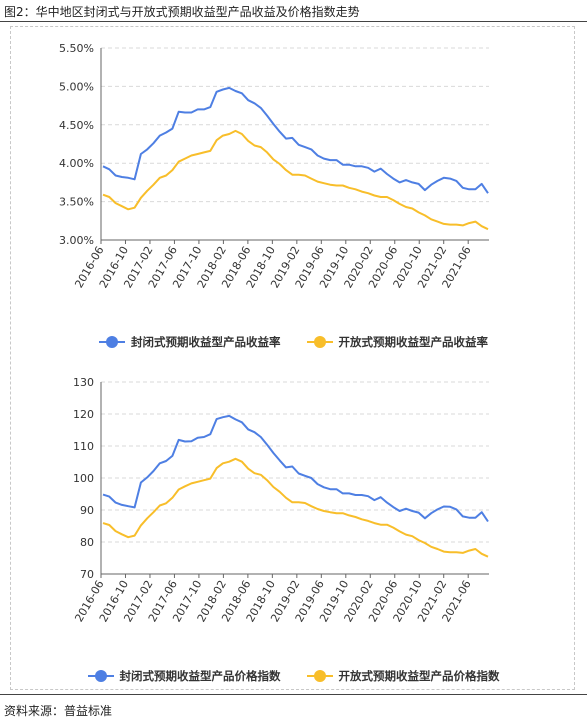 The width and height of the screenshot is (587, 722). I want to click on source-note: 资料来源：普益标准, so click(58, 711).